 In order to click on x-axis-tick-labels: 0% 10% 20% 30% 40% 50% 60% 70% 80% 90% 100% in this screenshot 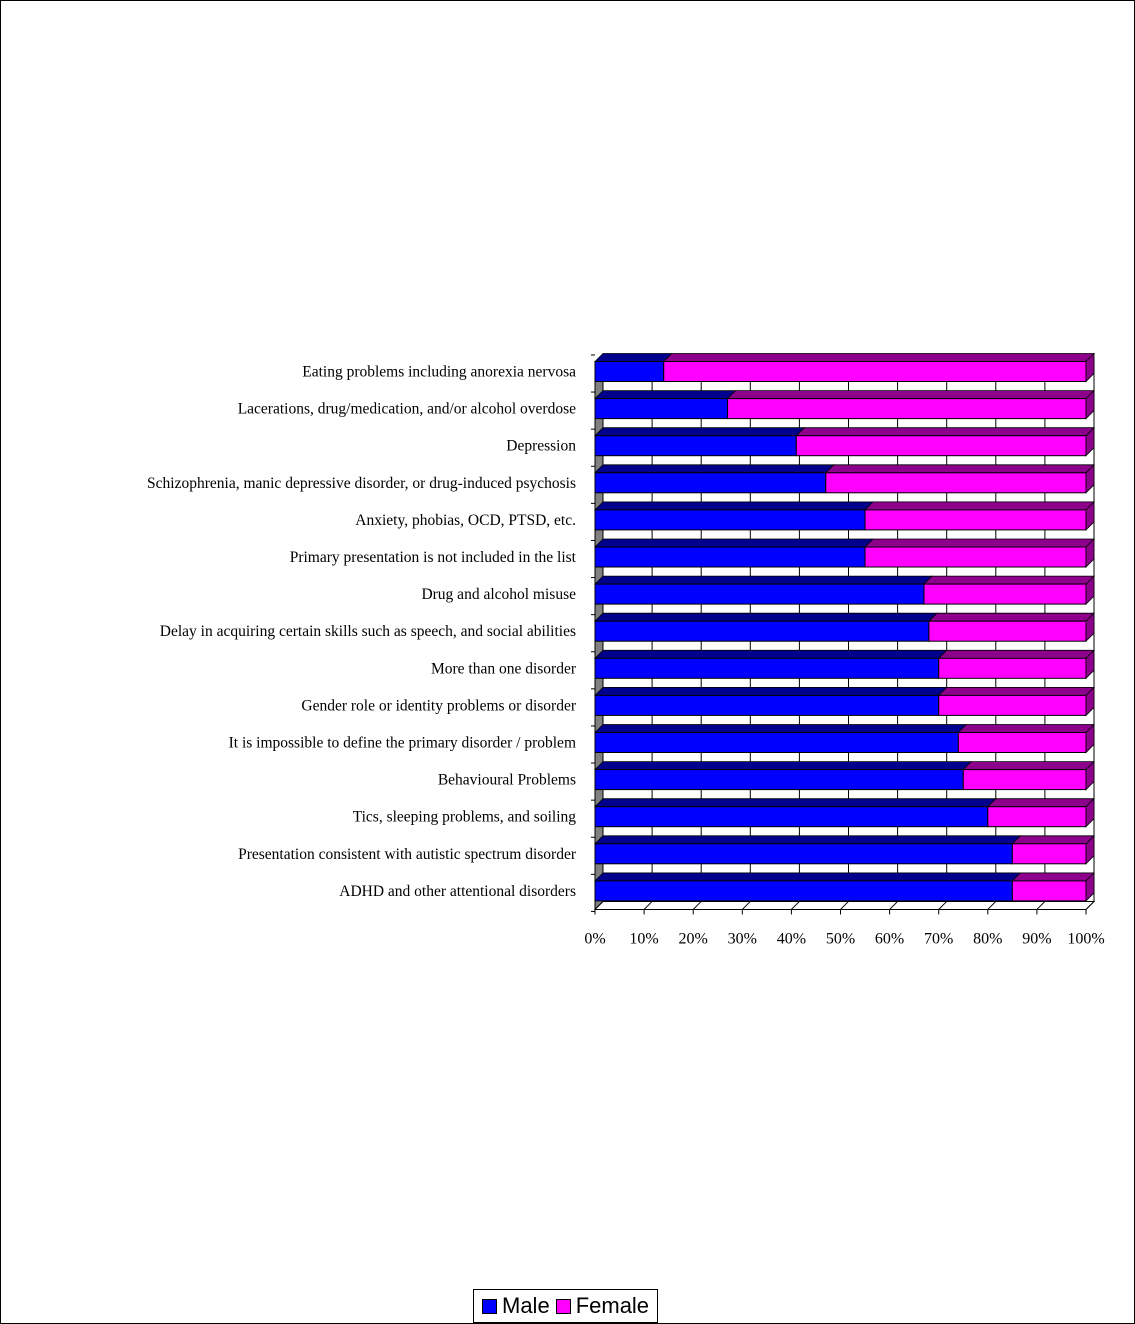, I will do `click(844, 938)`.